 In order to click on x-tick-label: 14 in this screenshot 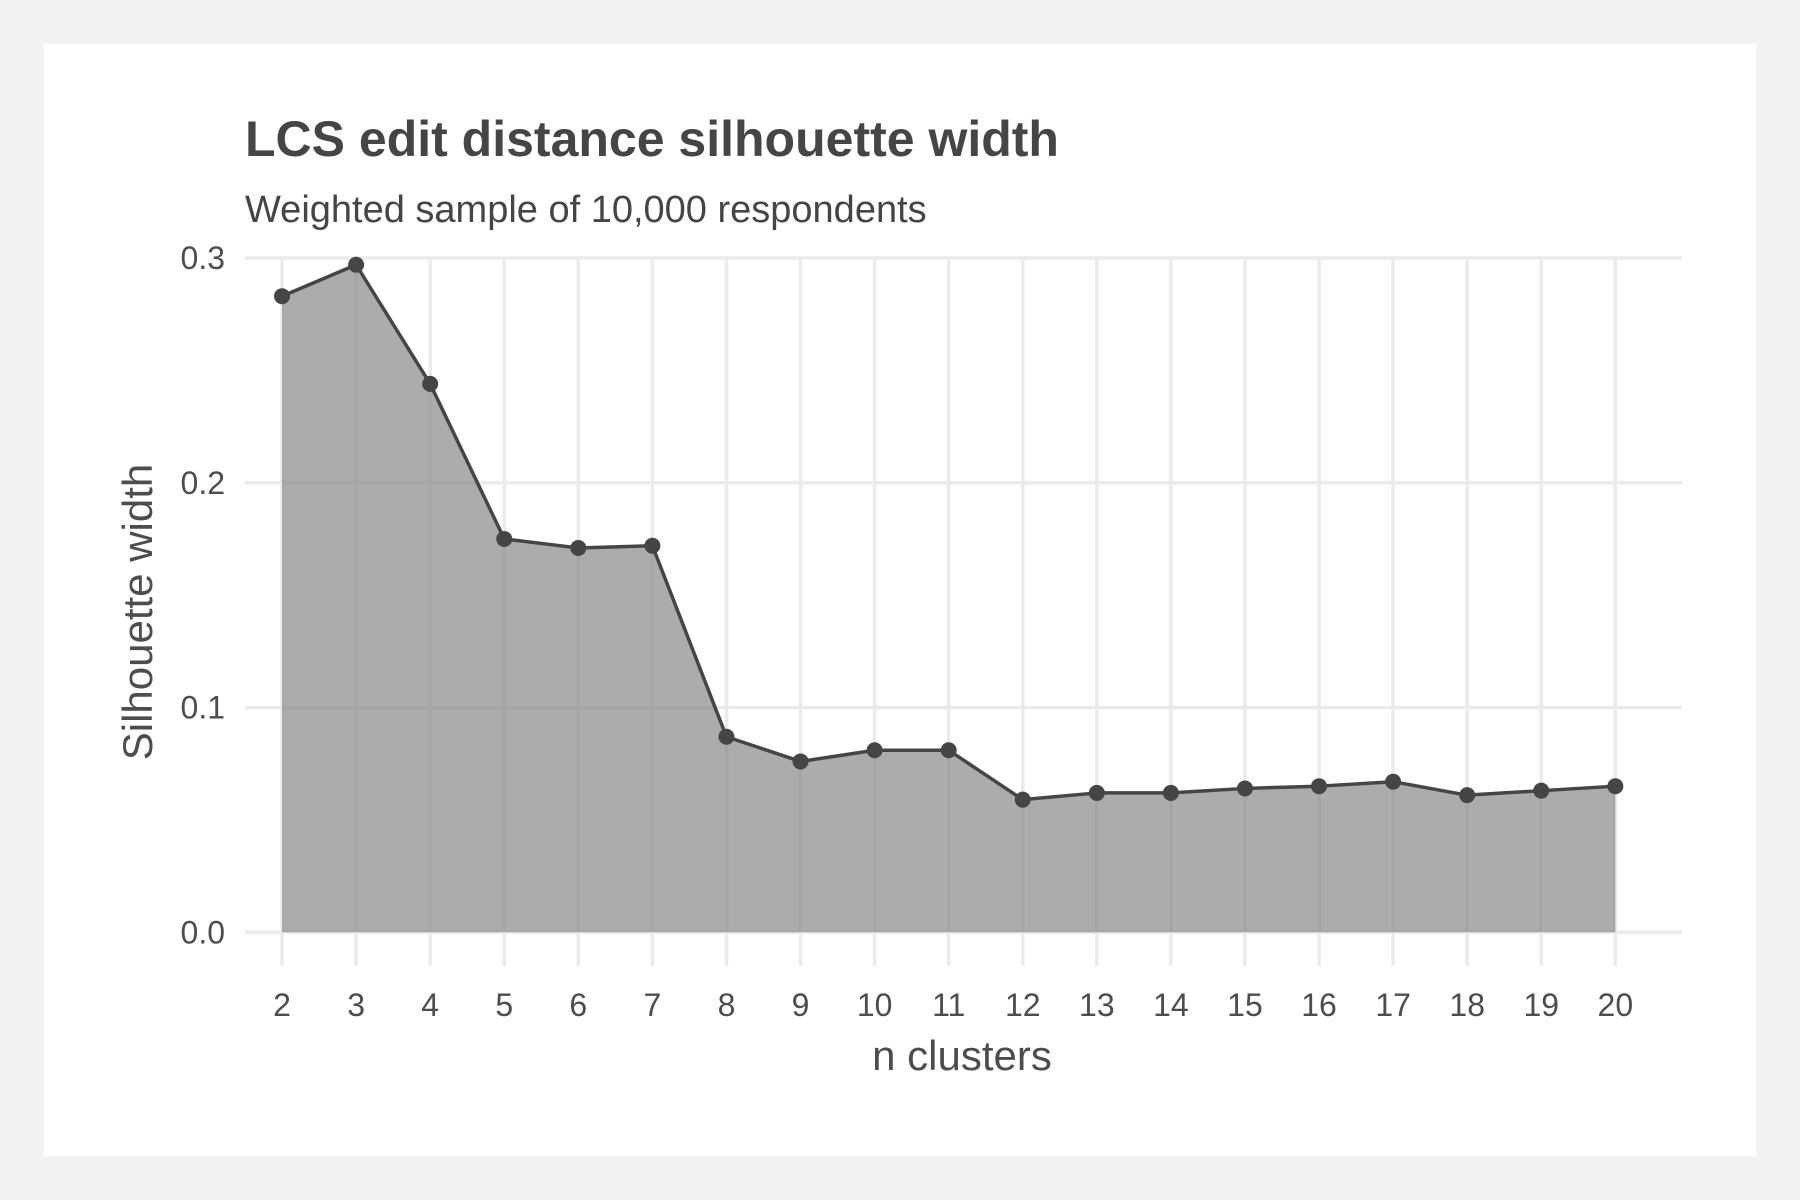, I will do `click(1171, 1005)`.